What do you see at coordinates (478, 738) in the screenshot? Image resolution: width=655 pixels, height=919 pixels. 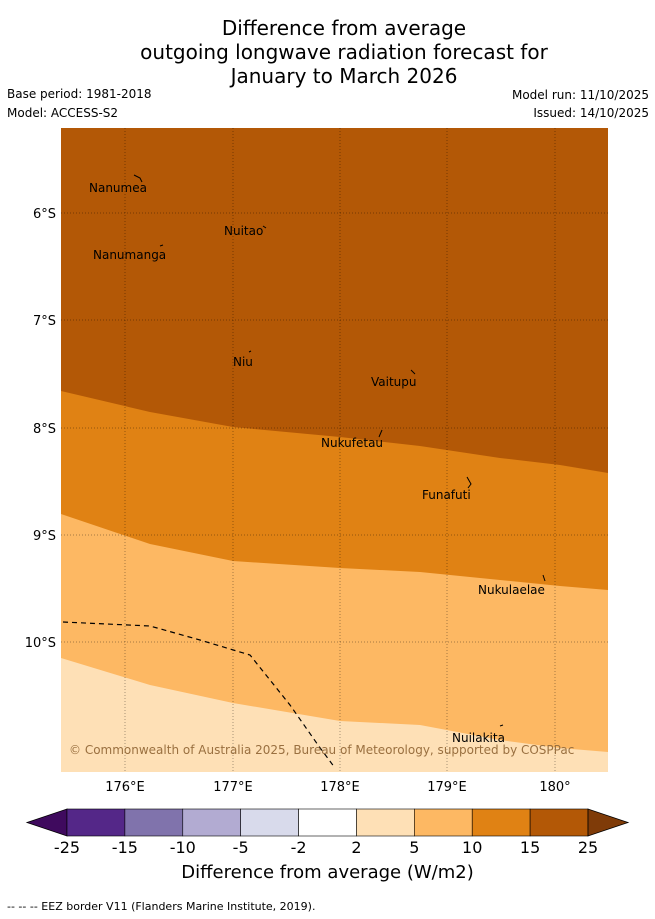 I see `place-nuilakita: Nuilakita` at bounding box center [478, 738].